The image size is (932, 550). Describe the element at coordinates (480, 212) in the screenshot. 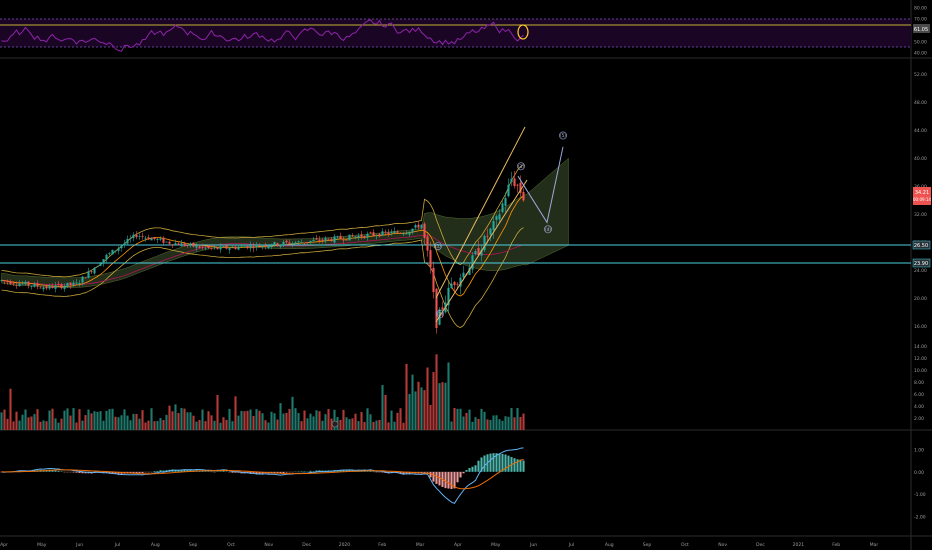

I see `channel-upper-line` at that location.